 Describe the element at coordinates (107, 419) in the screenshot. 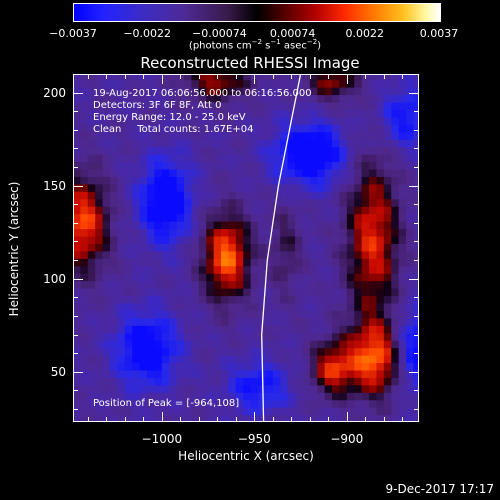

I see `x-minor-tick-bottom` at that location.